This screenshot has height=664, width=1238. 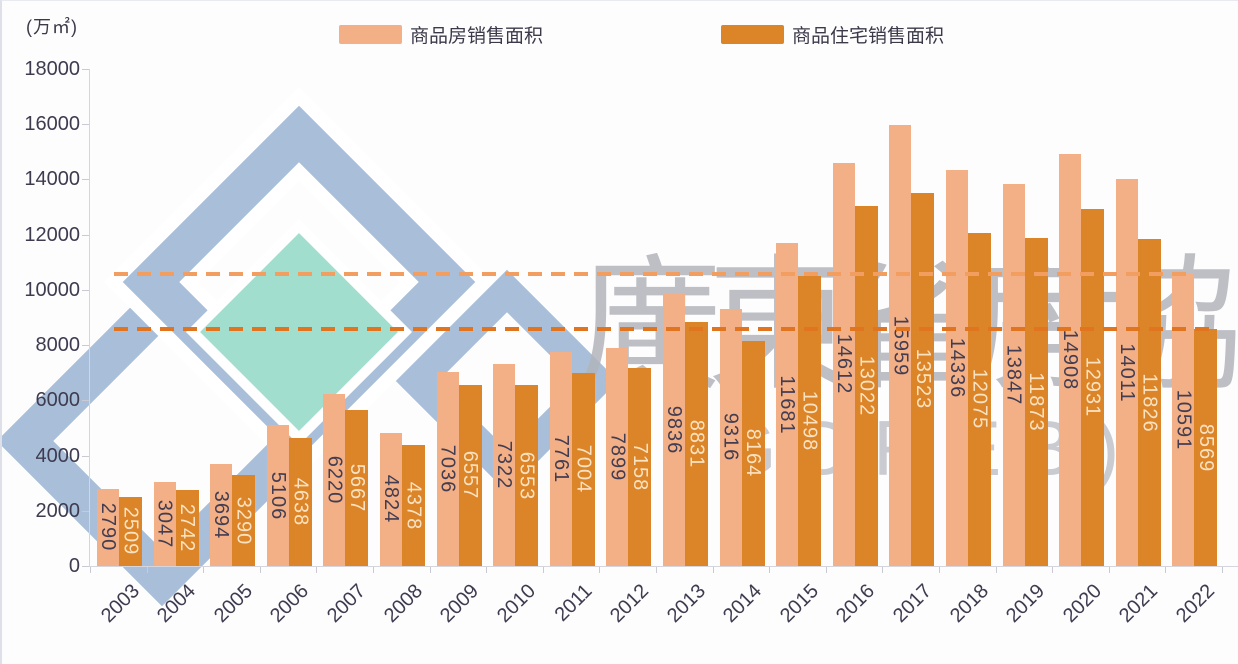 I want to click on bar-label-sales-2019: 13847, so click(x=1013, y=375).